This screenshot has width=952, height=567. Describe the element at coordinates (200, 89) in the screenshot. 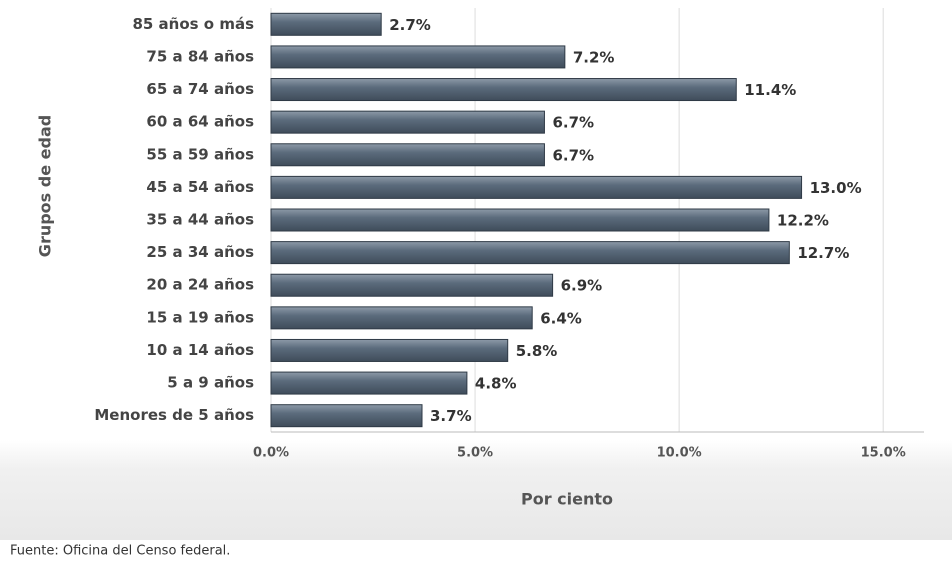

I see `y-tick-label: 65 a 74 años` at that location.